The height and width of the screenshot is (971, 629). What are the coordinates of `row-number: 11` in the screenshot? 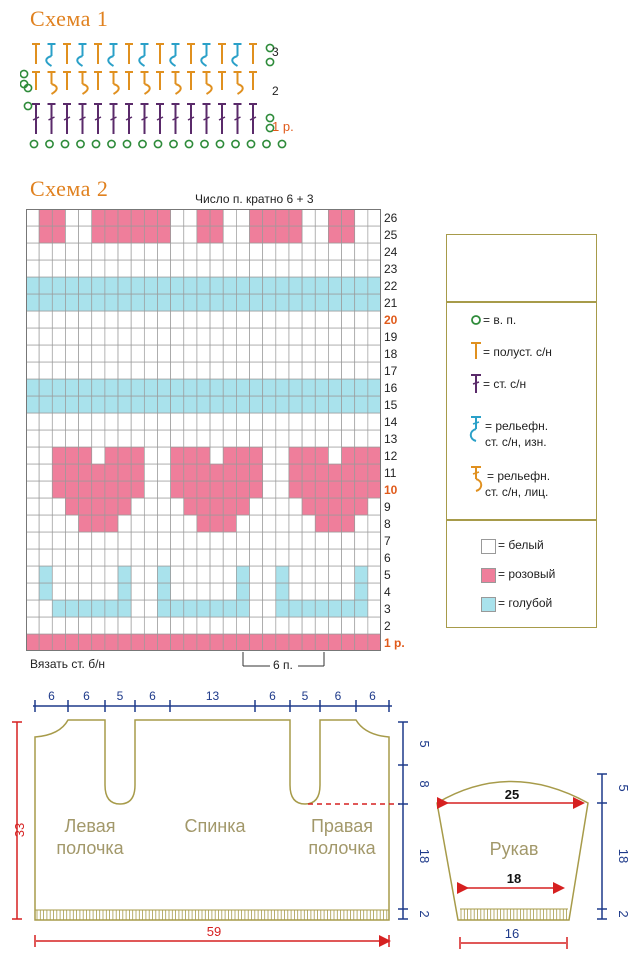 It's located at (390, 473).